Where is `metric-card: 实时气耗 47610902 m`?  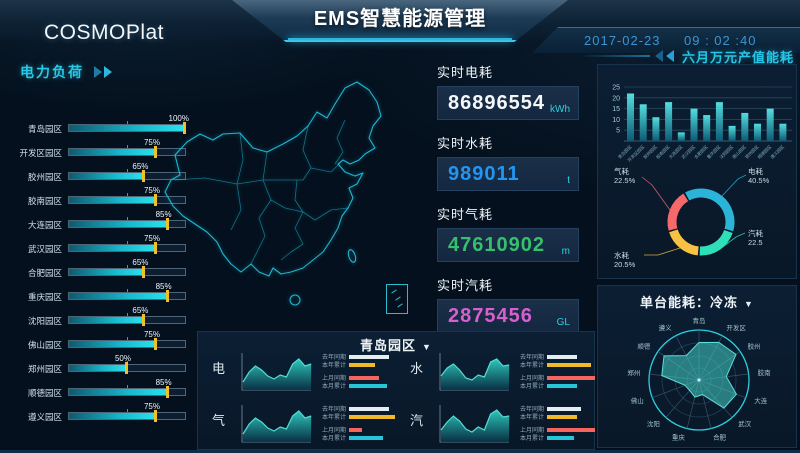
metric-card: 实时气耗 47610902 m is located at coordinates (508, 233).